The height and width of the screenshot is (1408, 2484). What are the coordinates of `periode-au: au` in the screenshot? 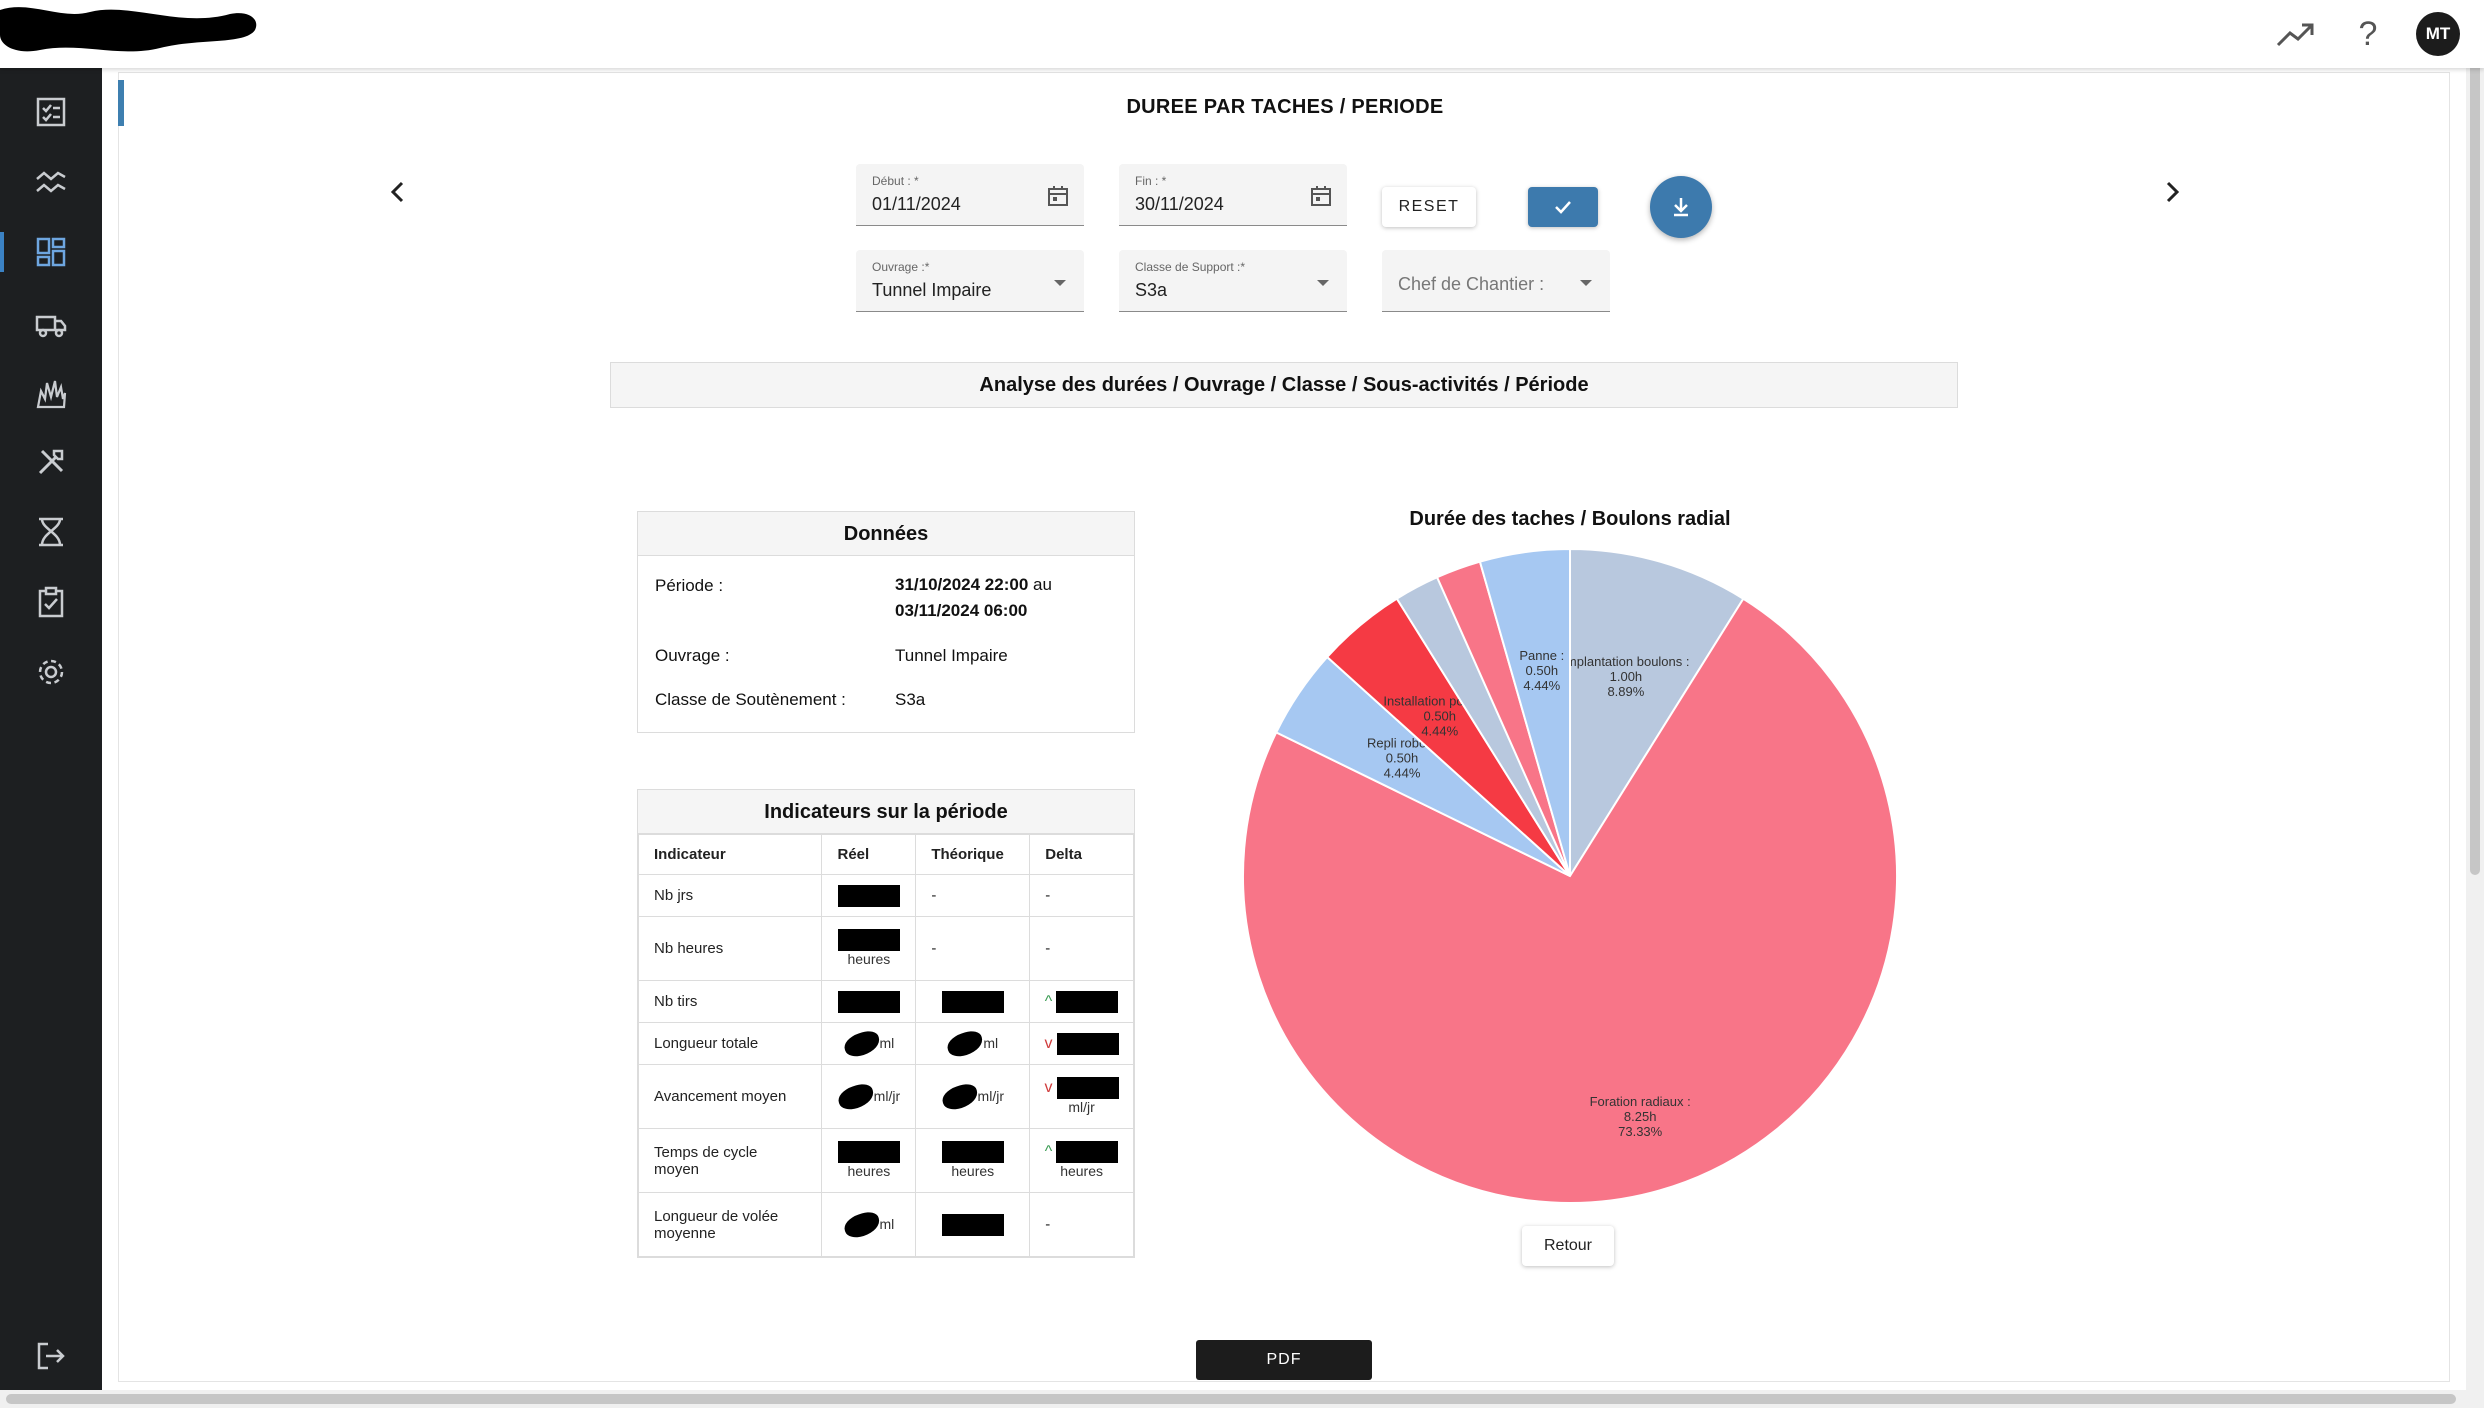 It's located at (1042, 584).